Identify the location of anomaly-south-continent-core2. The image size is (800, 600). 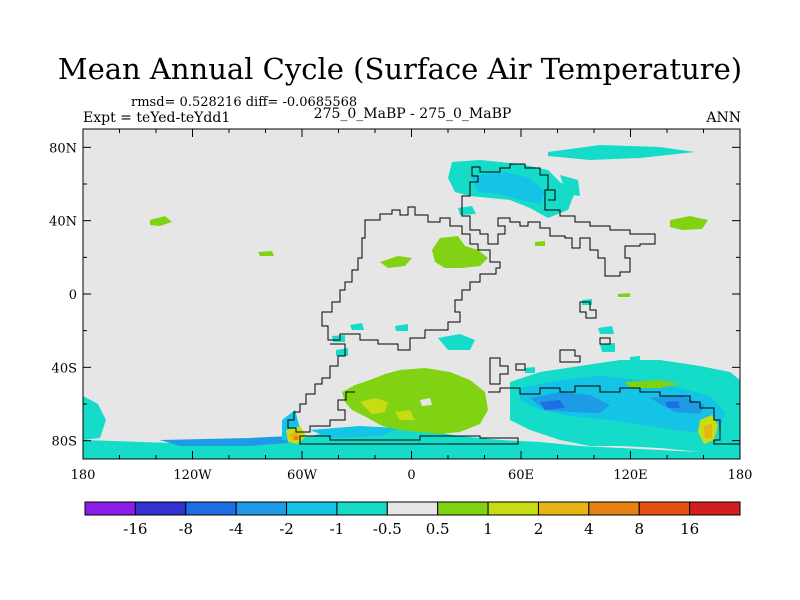
(405, 415).